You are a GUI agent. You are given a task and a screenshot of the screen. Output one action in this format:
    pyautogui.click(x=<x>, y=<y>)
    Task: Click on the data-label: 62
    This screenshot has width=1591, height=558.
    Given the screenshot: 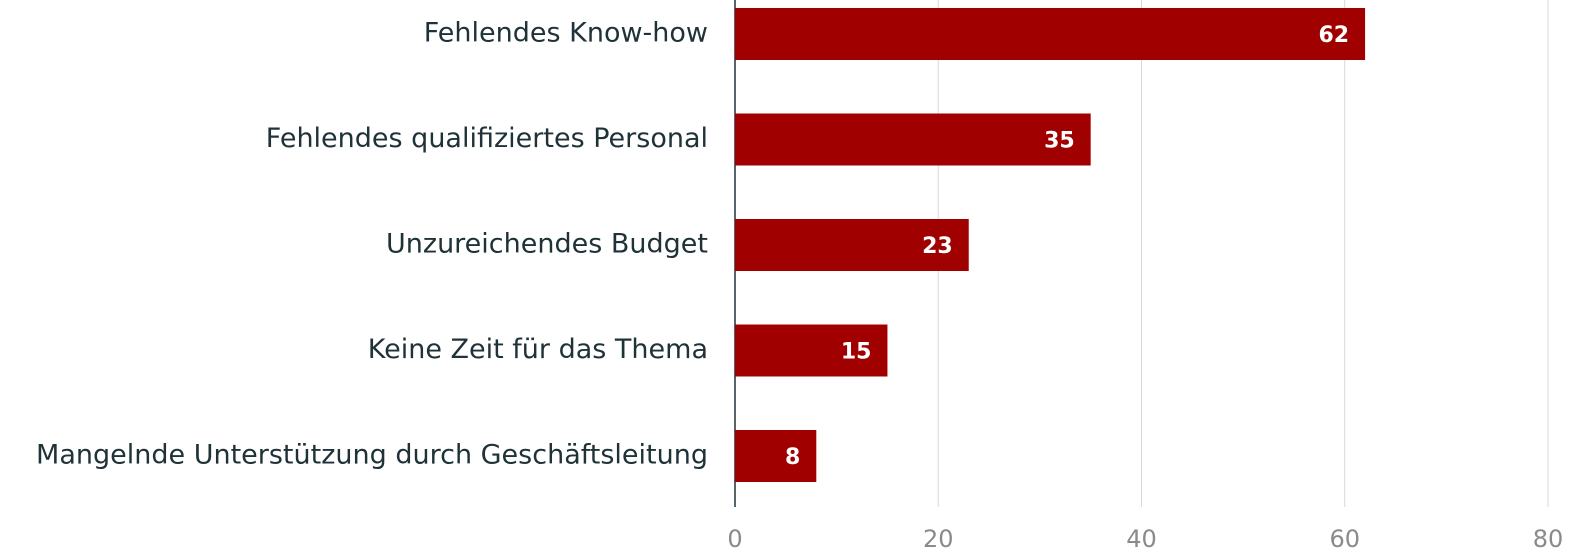 What is the action you would take?
    pyautogui.click(x=1333, y=35)
    